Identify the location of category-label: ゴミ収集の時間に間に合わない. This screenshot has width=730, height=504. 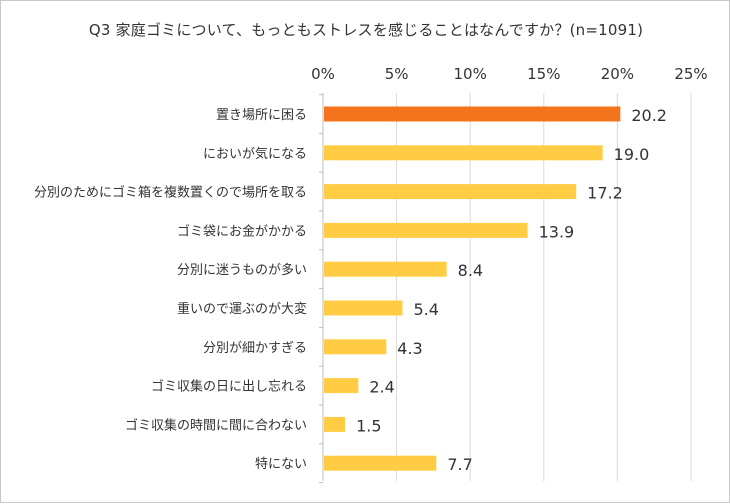
(216, 425).